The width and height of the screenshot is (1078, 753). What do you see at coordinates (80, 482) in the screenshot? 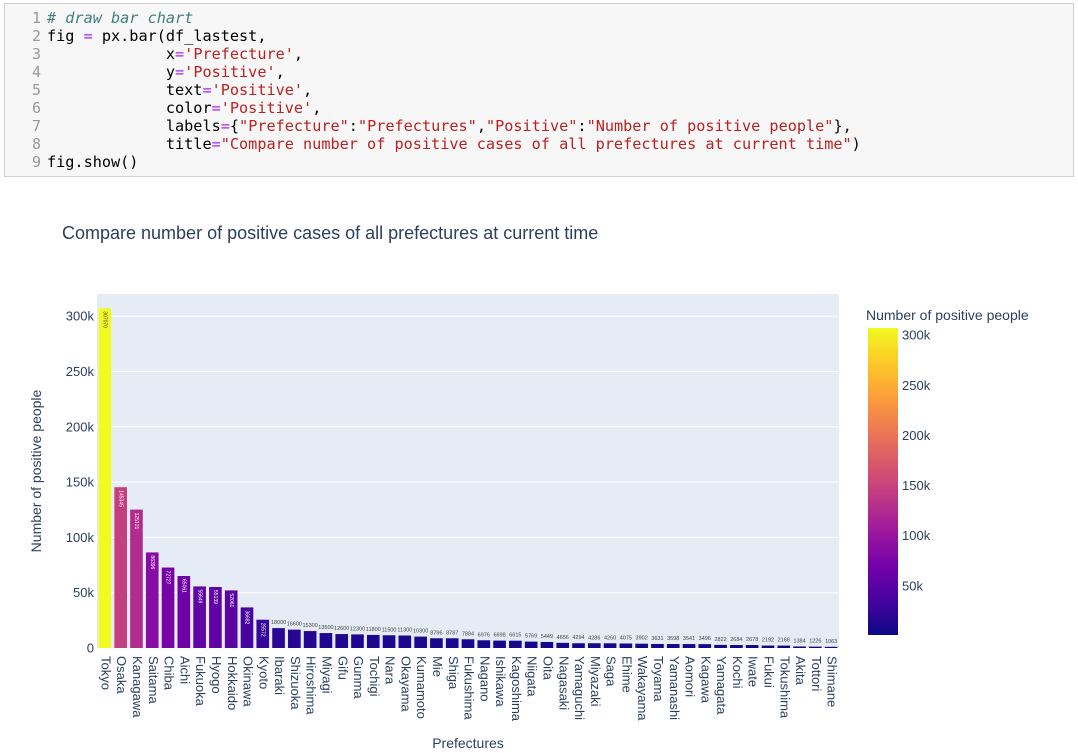
I see `y-axis-ticks: 0 50k 100k 150k 200k 250k 300k` at bounding box center [80, 482].